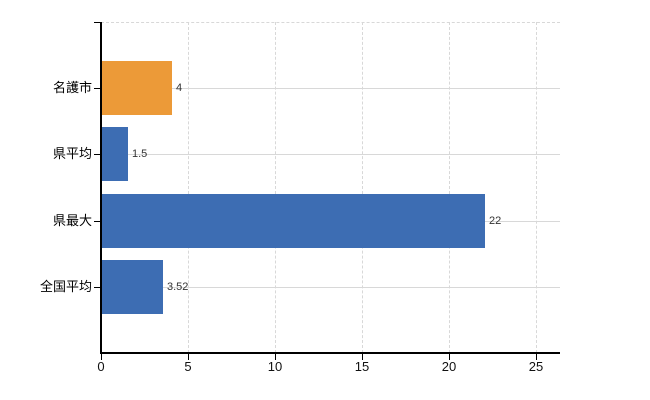 Image resolution: width=650 pixels, height=400 pixels. Describe the element at coordinates (495, 221) in the screenshot. I see `bar-value-label-2: 22` at that location.